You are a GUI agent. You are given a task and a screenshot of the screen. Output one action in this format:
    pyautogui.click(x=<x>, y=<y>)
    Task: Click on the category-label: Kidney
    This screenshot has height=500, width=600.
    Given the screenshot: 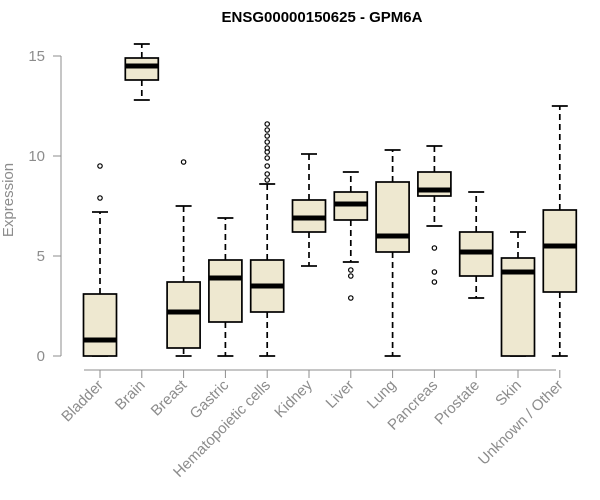 What is the action you would take?
    pyautogui.click(x=293, y=398)
    